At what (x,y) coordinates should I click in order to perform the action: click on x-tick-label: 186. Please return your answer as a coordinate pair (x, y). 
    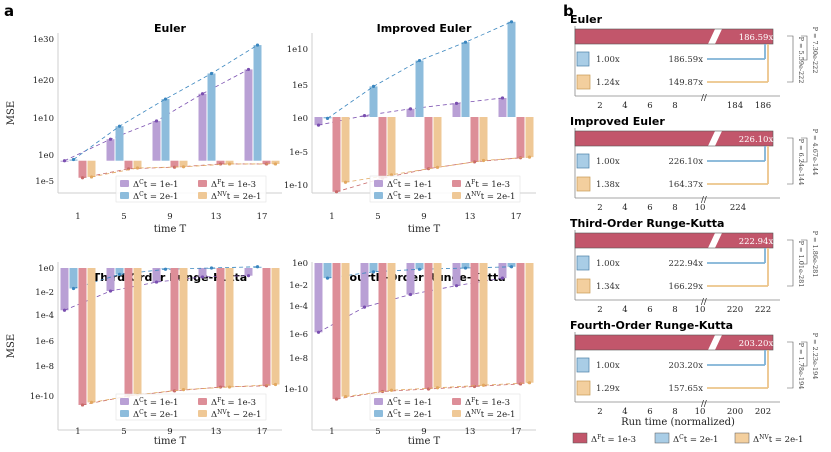
    Looking at the image, I should click on (763, 106).